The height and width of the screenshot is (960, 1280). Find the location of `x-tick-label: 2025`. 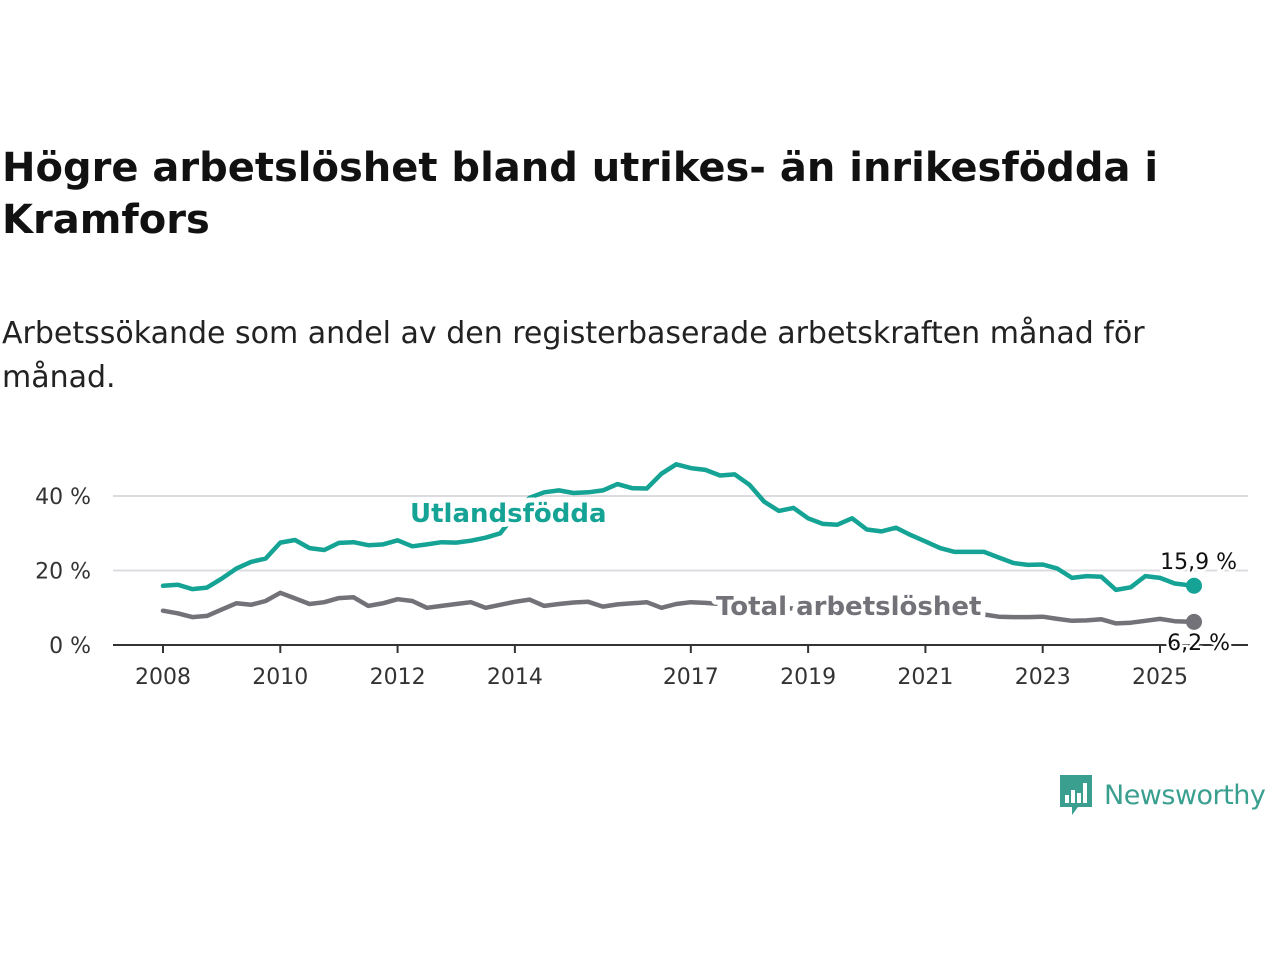

x-tick-label: 2025 is located at coordinates (1160, 677).